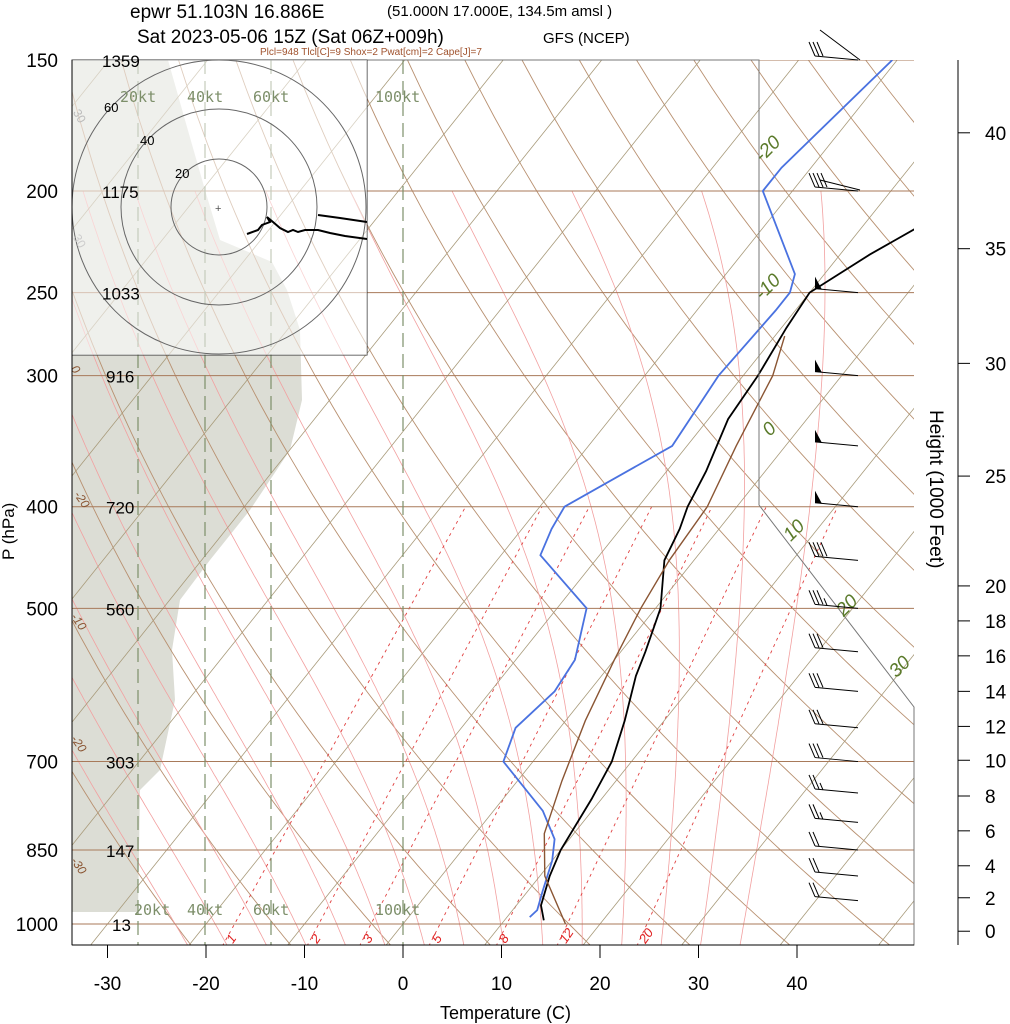 Image resolution: width=1010 pixels, height=1024 pixels. Describe the element at coordinates (474, 725) in the screenshot. I see `mixing-ratio-line` at that location.